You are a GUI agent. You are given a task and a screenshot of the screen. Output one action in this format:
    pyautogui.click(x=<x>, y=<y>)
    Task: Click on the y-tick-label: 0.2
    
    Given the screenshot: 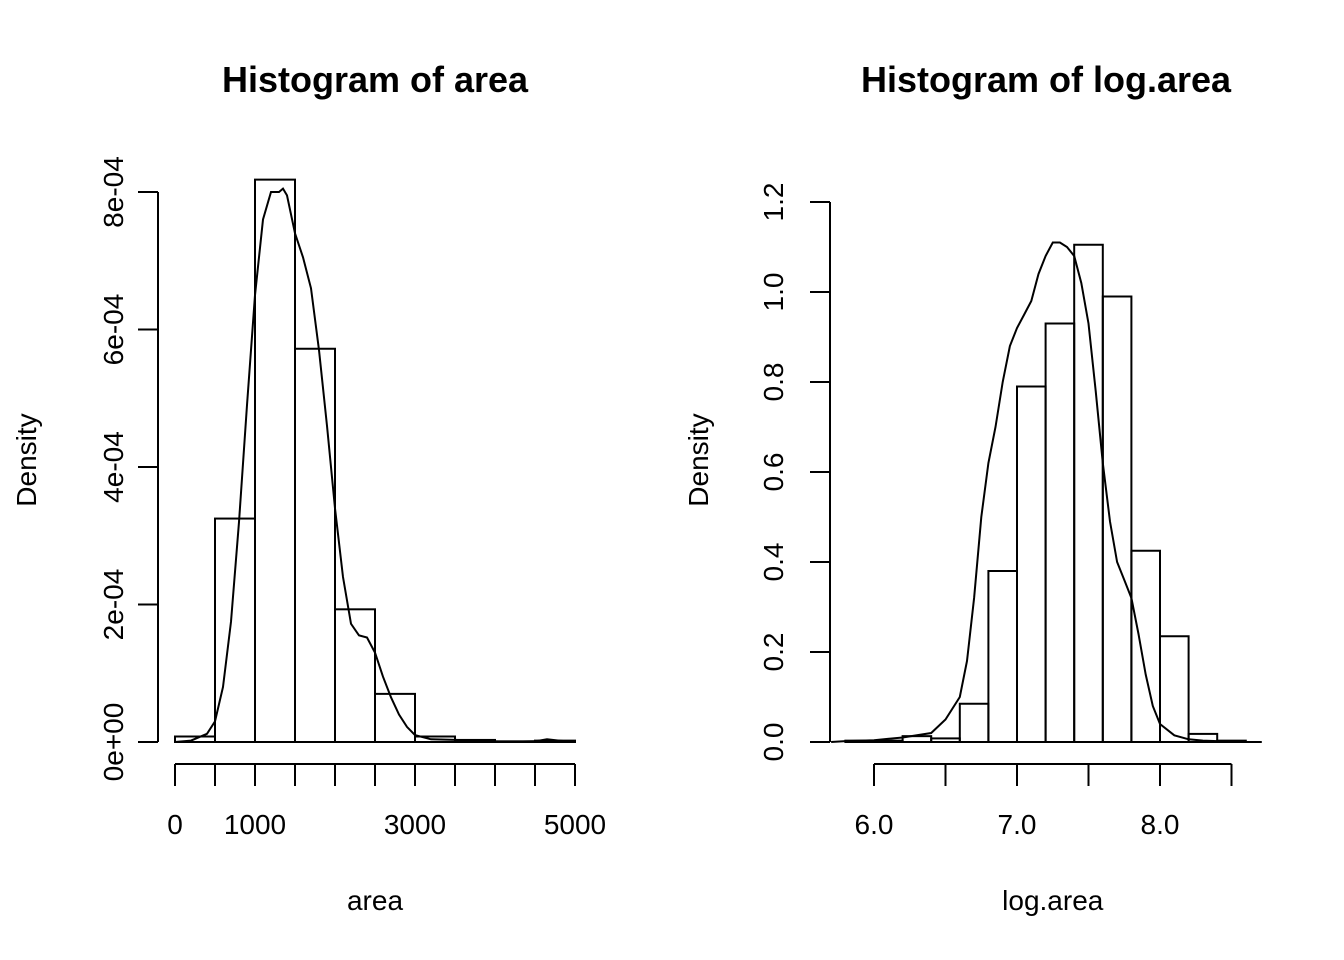 What is the action you would take?
    pyautogui.click(x=773, y=652)
    